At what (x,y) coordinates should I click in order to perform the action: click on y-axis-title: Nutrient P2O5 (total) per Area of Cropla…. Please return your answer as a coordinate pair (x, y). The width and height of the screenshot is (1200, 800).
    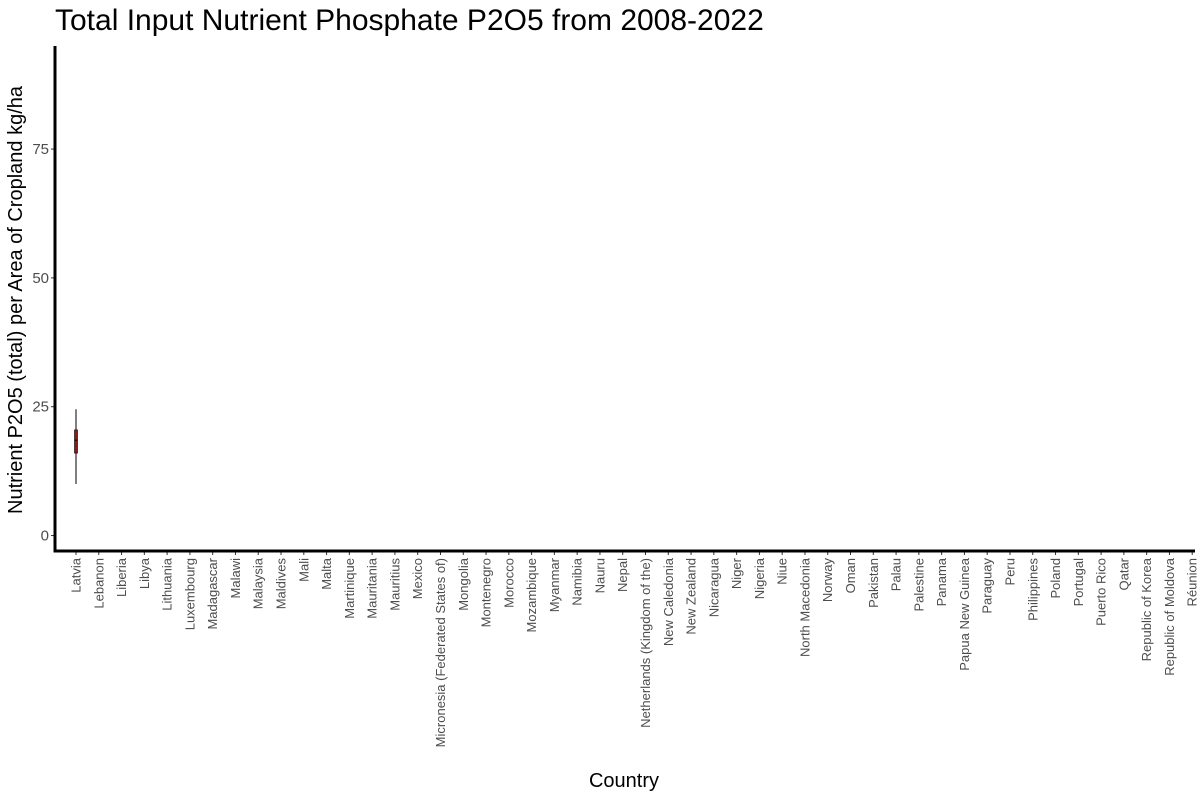
    Looking at the image, I should click on (16, 299).